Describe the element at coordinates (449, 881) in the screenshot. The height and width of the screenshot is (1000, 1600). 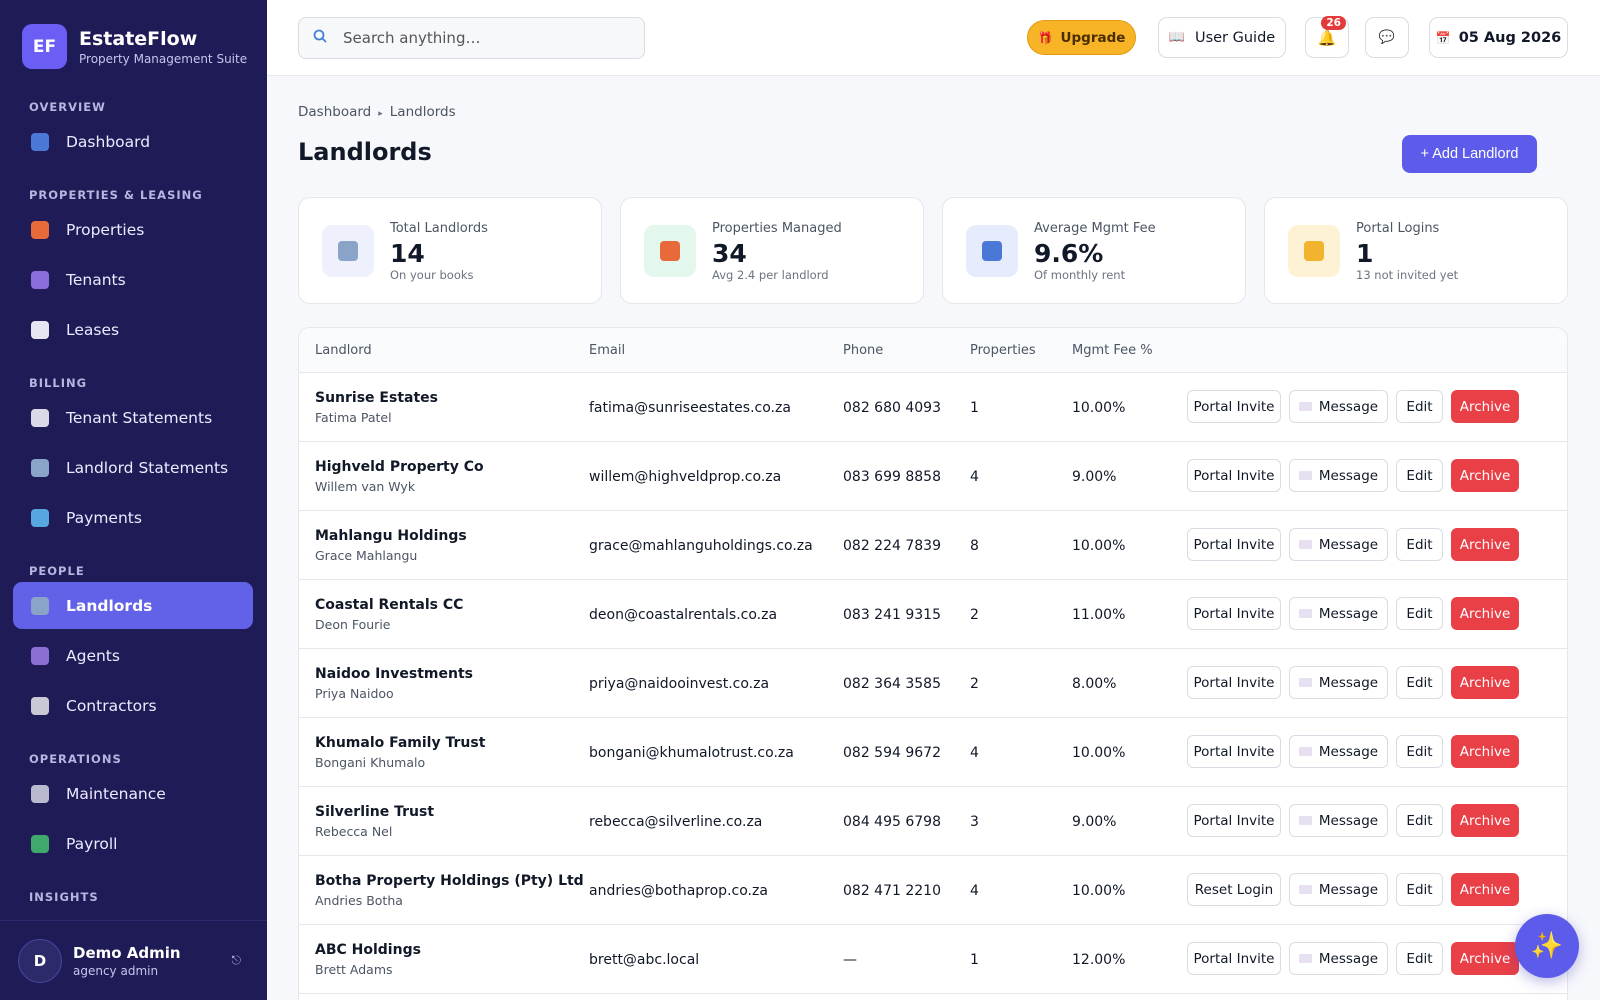
I see `landlord-name: Botha Property Holdings (Pty) Ltd` at that location.